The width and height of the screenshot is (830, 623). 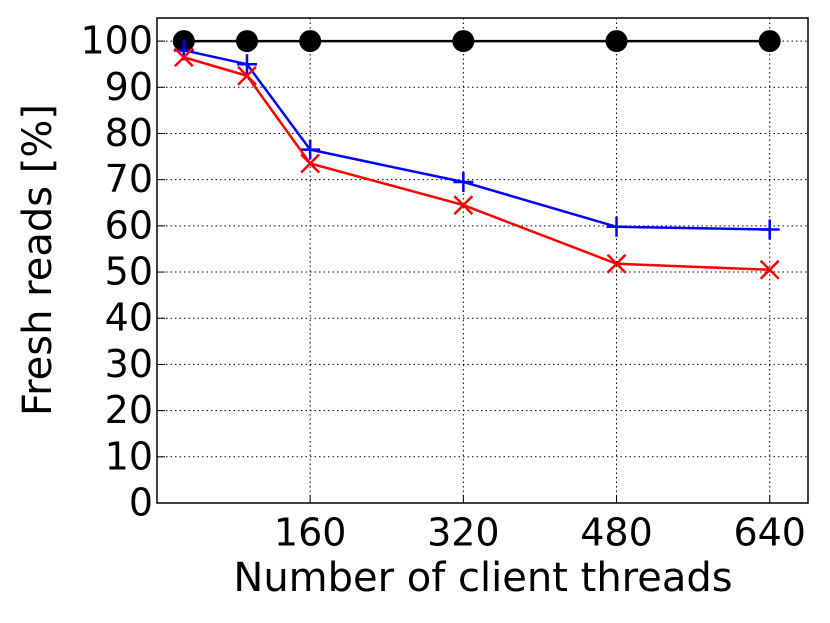 What do you see at coordinates (129, 272) in the screenshot?
I see `y-tick-label: 50` at bounding box center [129, 272].